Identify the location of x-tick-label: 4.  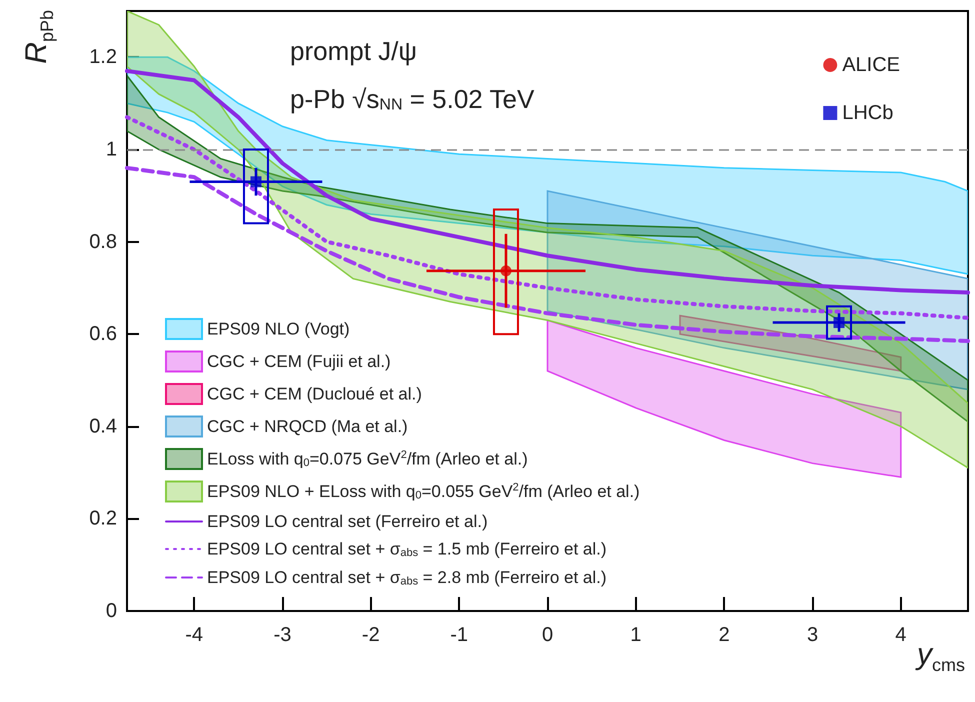
(900, 635).